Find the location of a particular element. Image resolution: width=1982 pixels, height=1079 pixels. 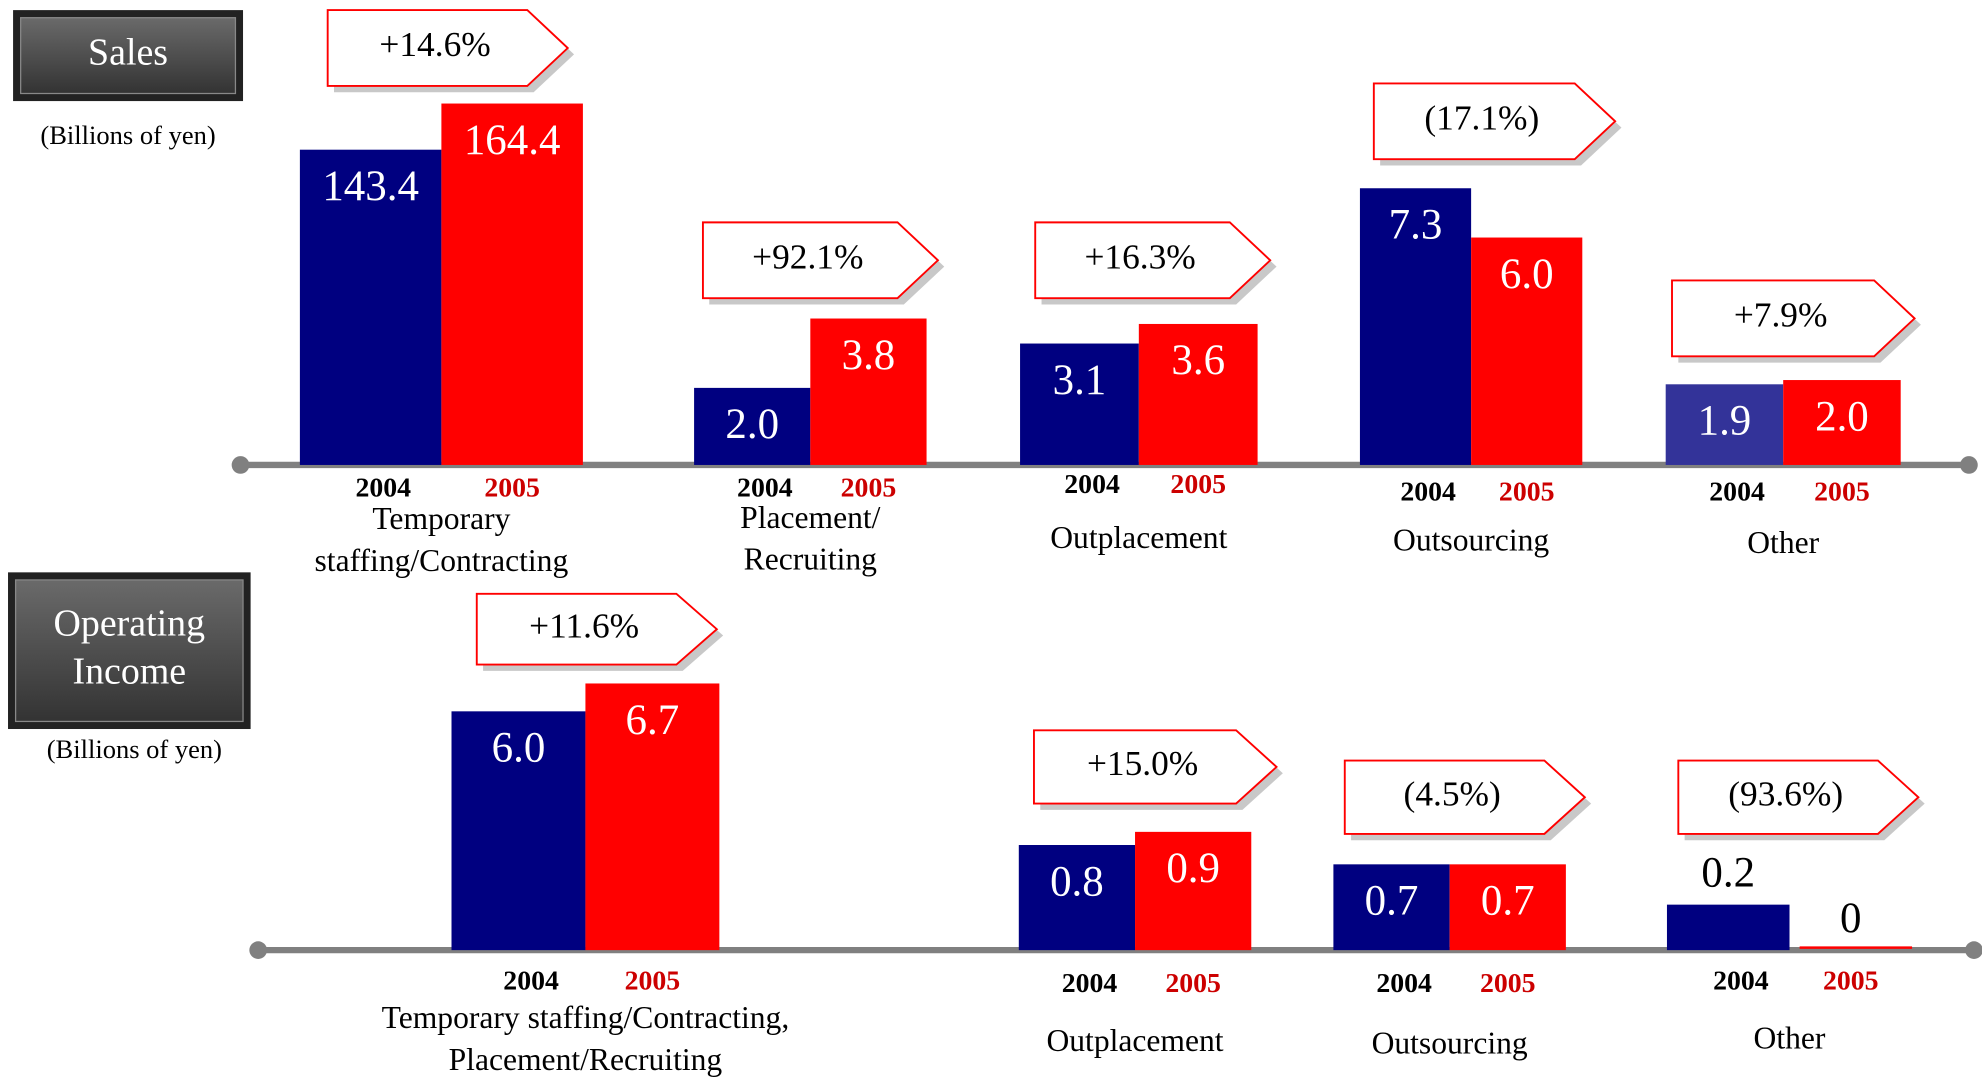

value-label: 3.1 is located at coordinates (1080, 380).